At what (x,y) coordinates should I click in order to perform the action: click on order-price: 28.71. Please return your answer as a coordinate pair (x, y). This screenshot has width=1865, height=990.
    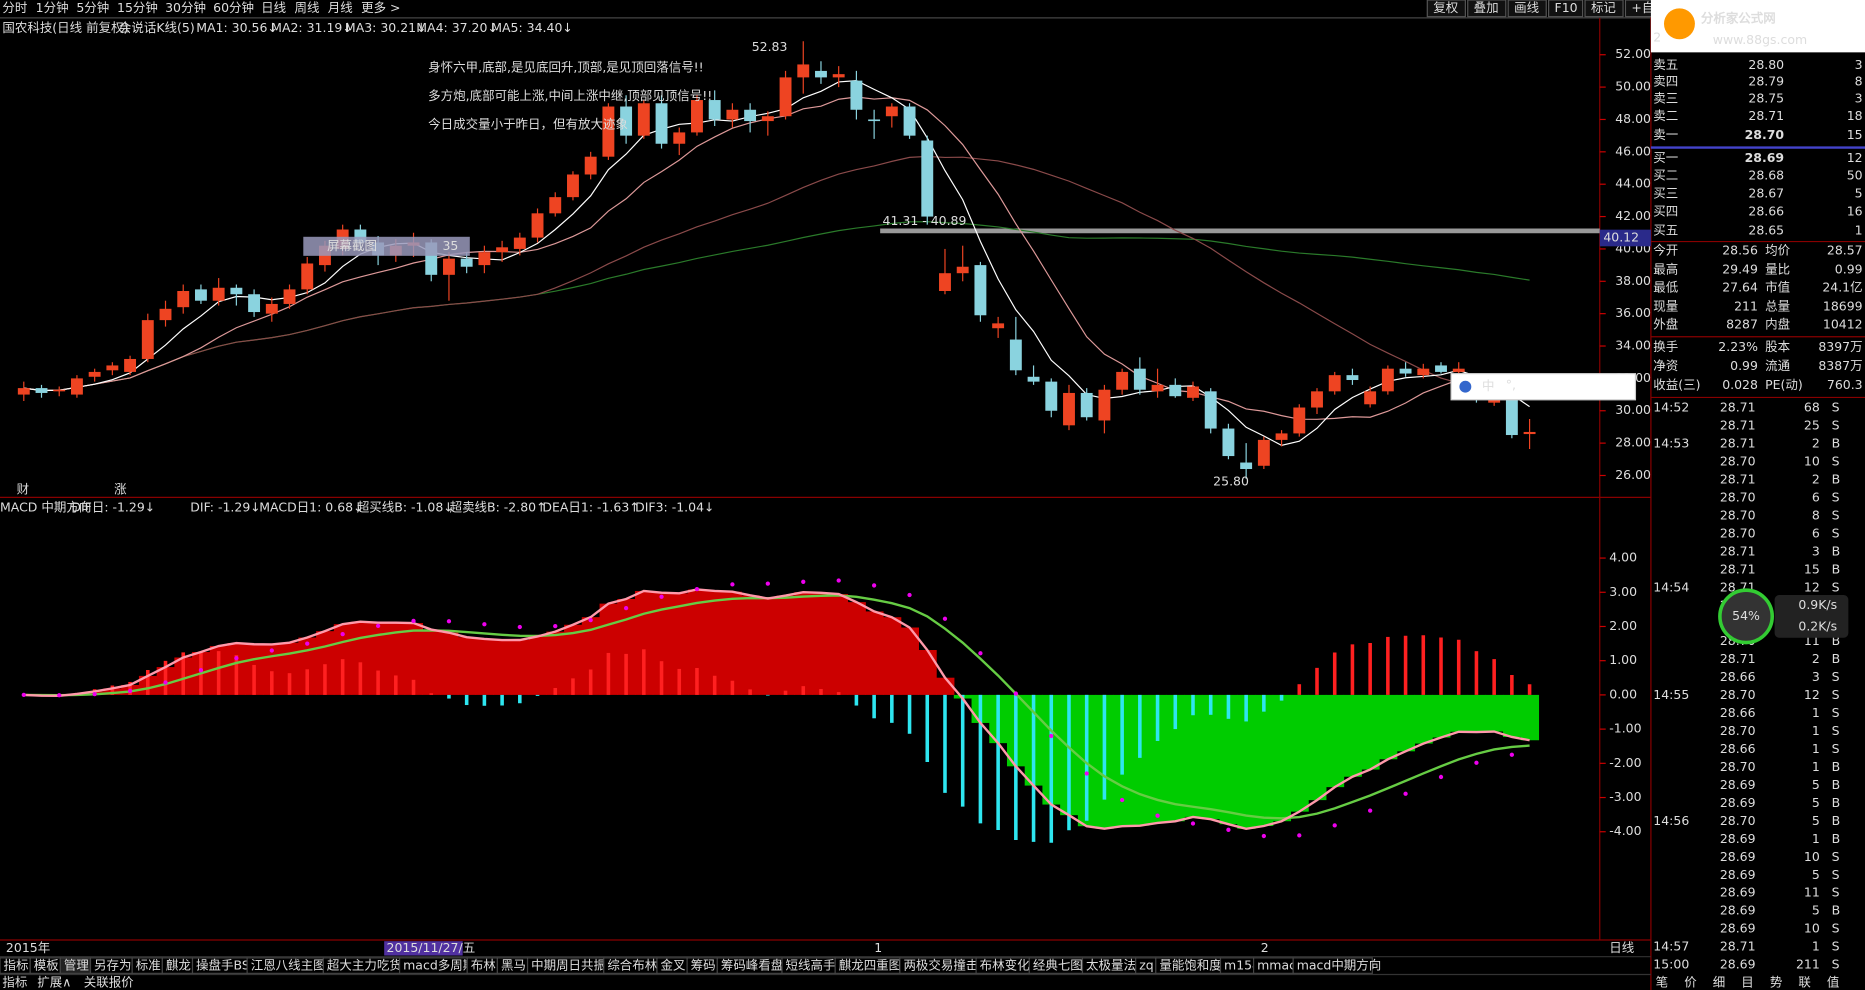
    Looking at the image, I should click on (1766, 115).